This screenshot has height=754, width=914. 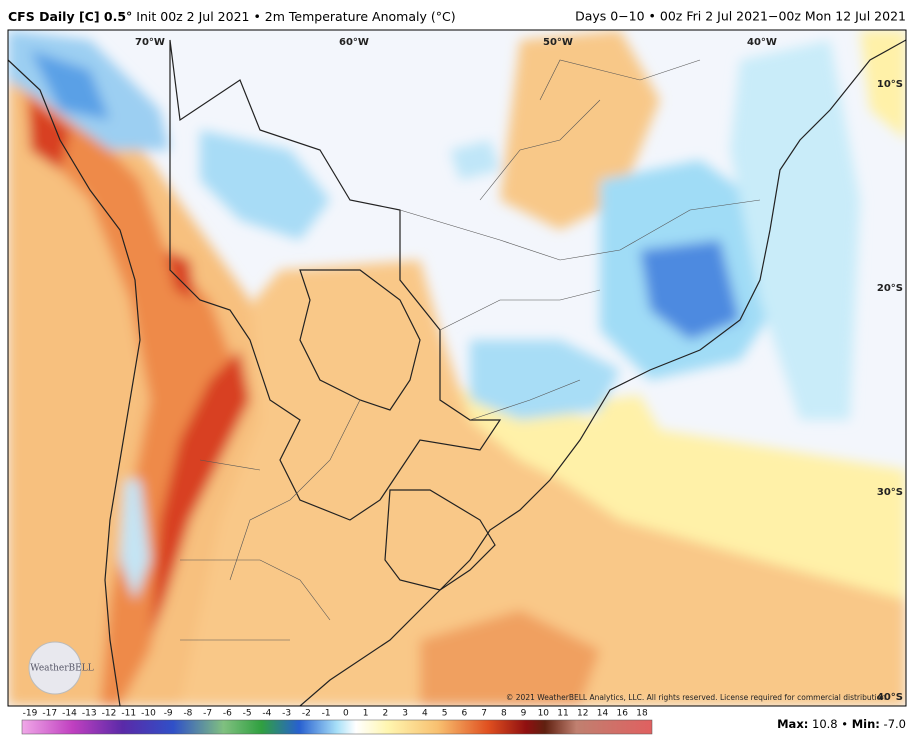 I want to click on colorbar-label: -19, so click(x=30, y=714).